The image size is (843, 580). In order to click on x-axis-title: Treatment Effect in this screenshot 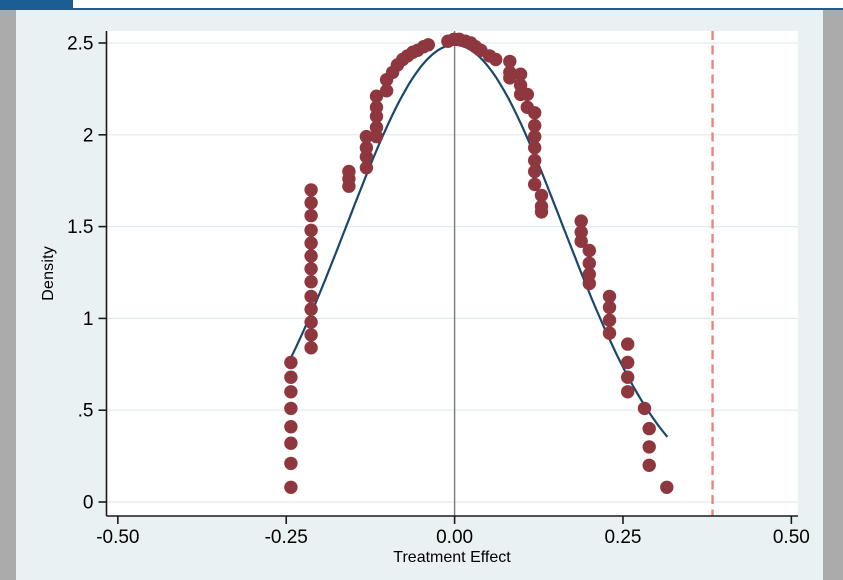, I will do `click(452, 557)`.